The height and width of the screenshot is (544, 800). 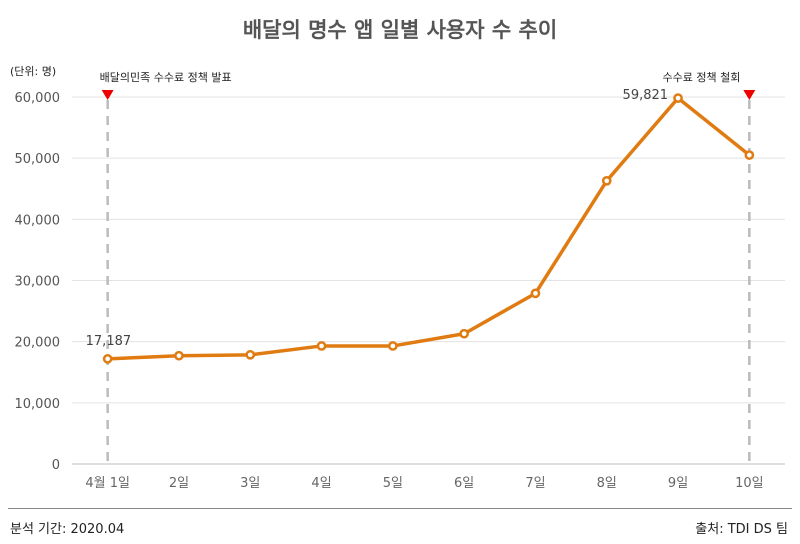 I want to click on y-tick-label: 10,000, so click(x=38, y=404).